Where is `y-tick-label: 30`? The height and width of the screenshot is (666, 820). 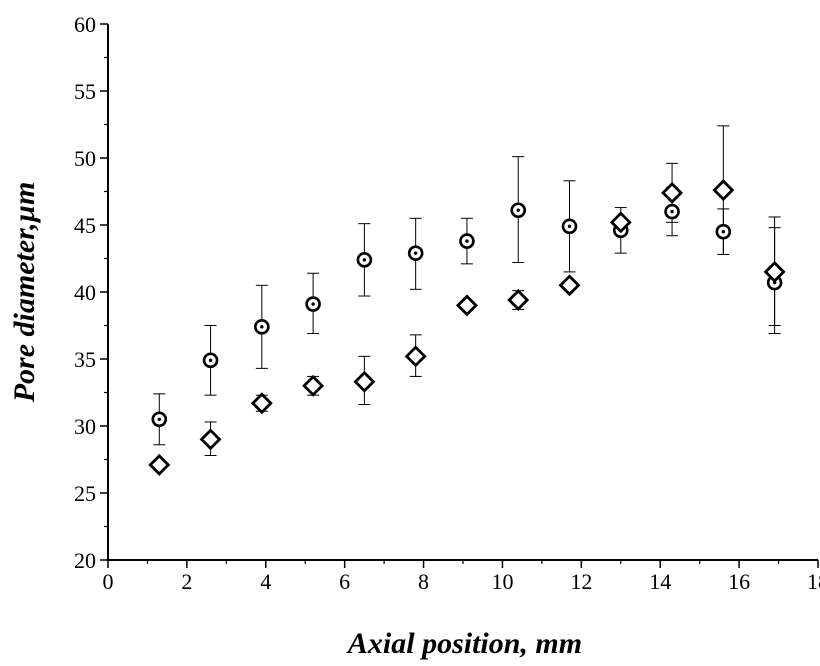 y-tick-label: 30 is located at coordinates (85, 426).